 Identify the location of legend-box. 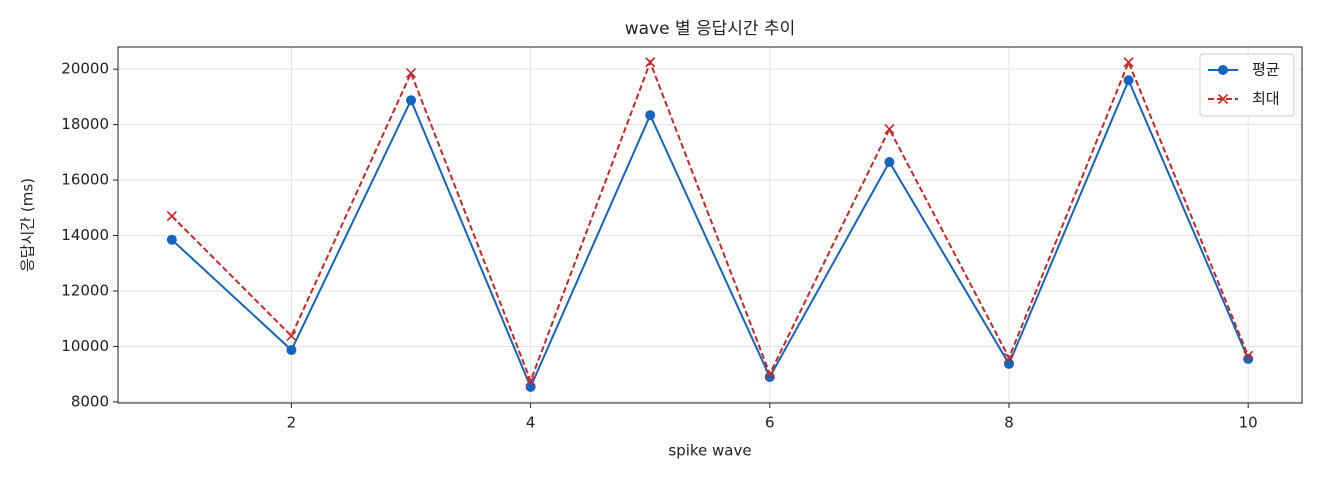
(1247, 85).